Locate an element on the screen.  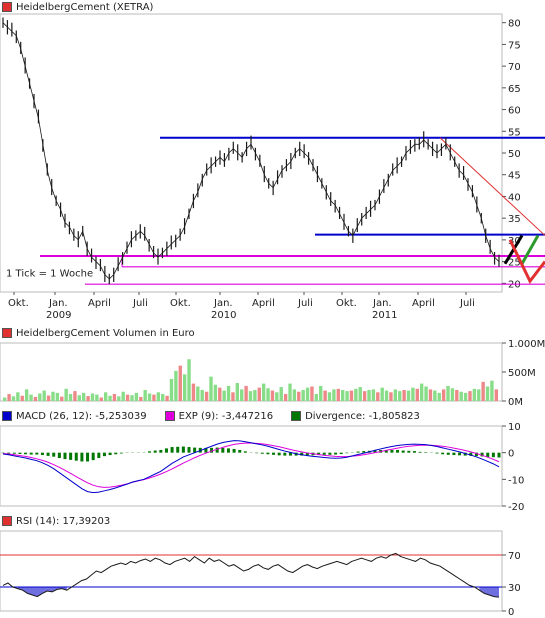
price-y-tick-label: 75 is located at coordinates (514, 45).